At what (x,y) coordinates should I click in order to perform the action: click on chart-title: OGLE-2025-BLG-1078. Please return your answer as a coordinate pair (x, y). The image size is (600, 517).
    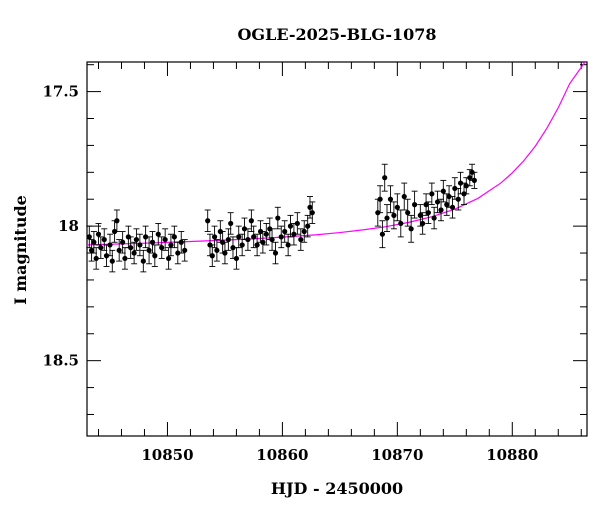
    Looking at the image, I should click on (336, 34).